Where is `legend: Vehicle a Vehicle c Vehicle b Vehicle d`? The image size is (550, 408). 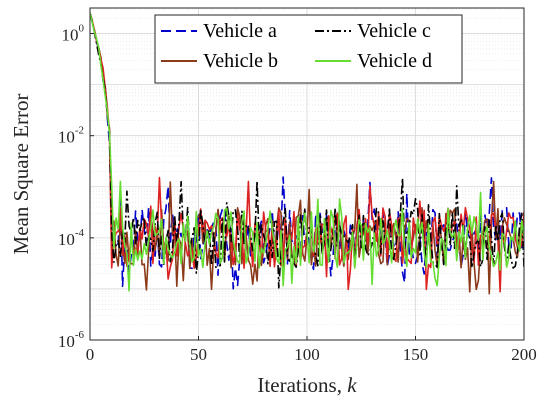
legend: Vehicle a Vehicle c Vehicle b Vehicle d is located at coordinates (308, 49).